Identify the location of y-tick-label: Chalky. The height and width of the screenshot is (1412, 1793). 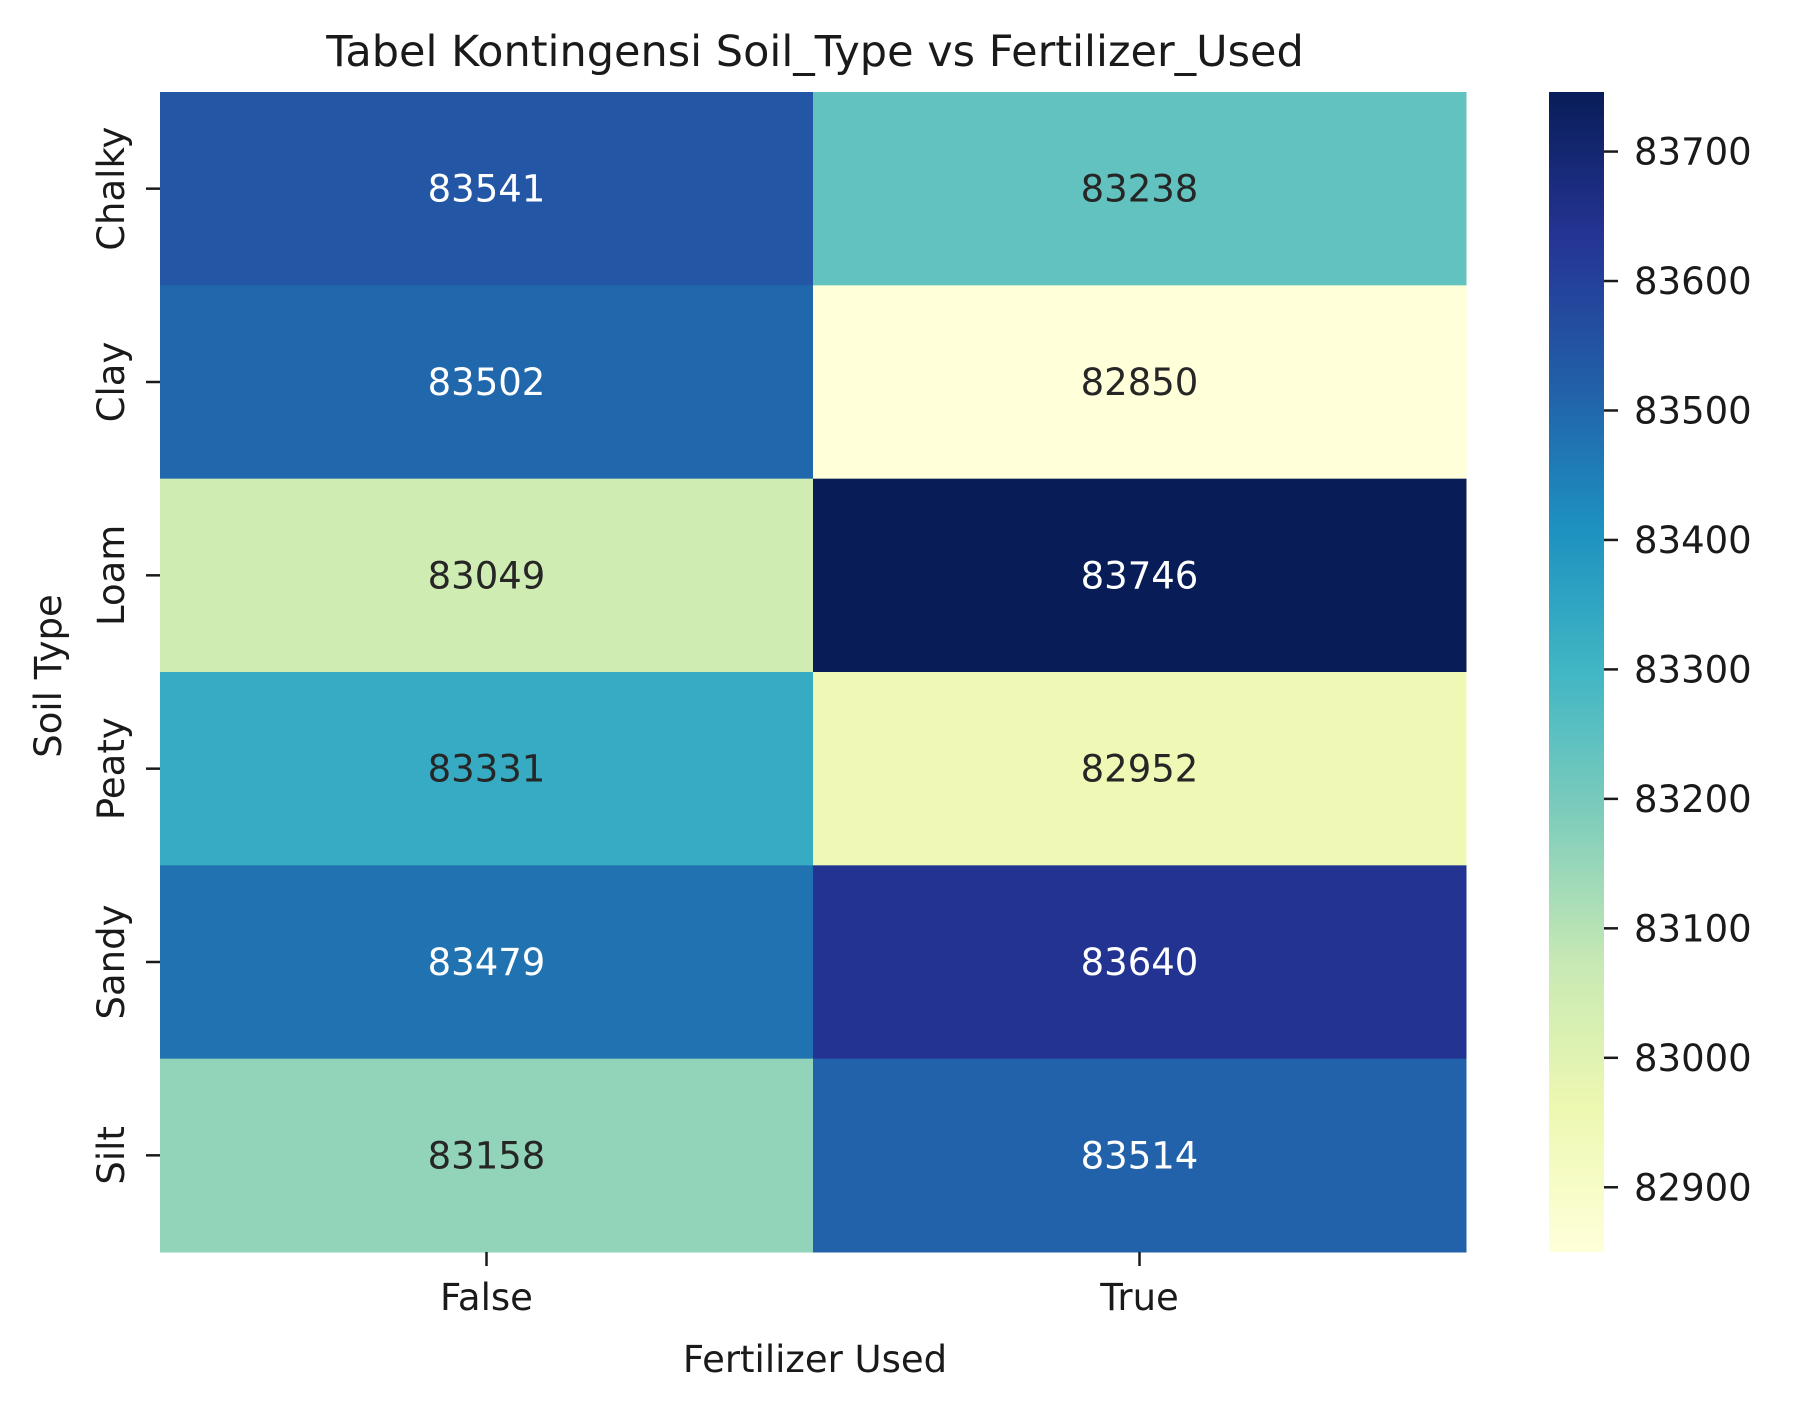
(111, 189).